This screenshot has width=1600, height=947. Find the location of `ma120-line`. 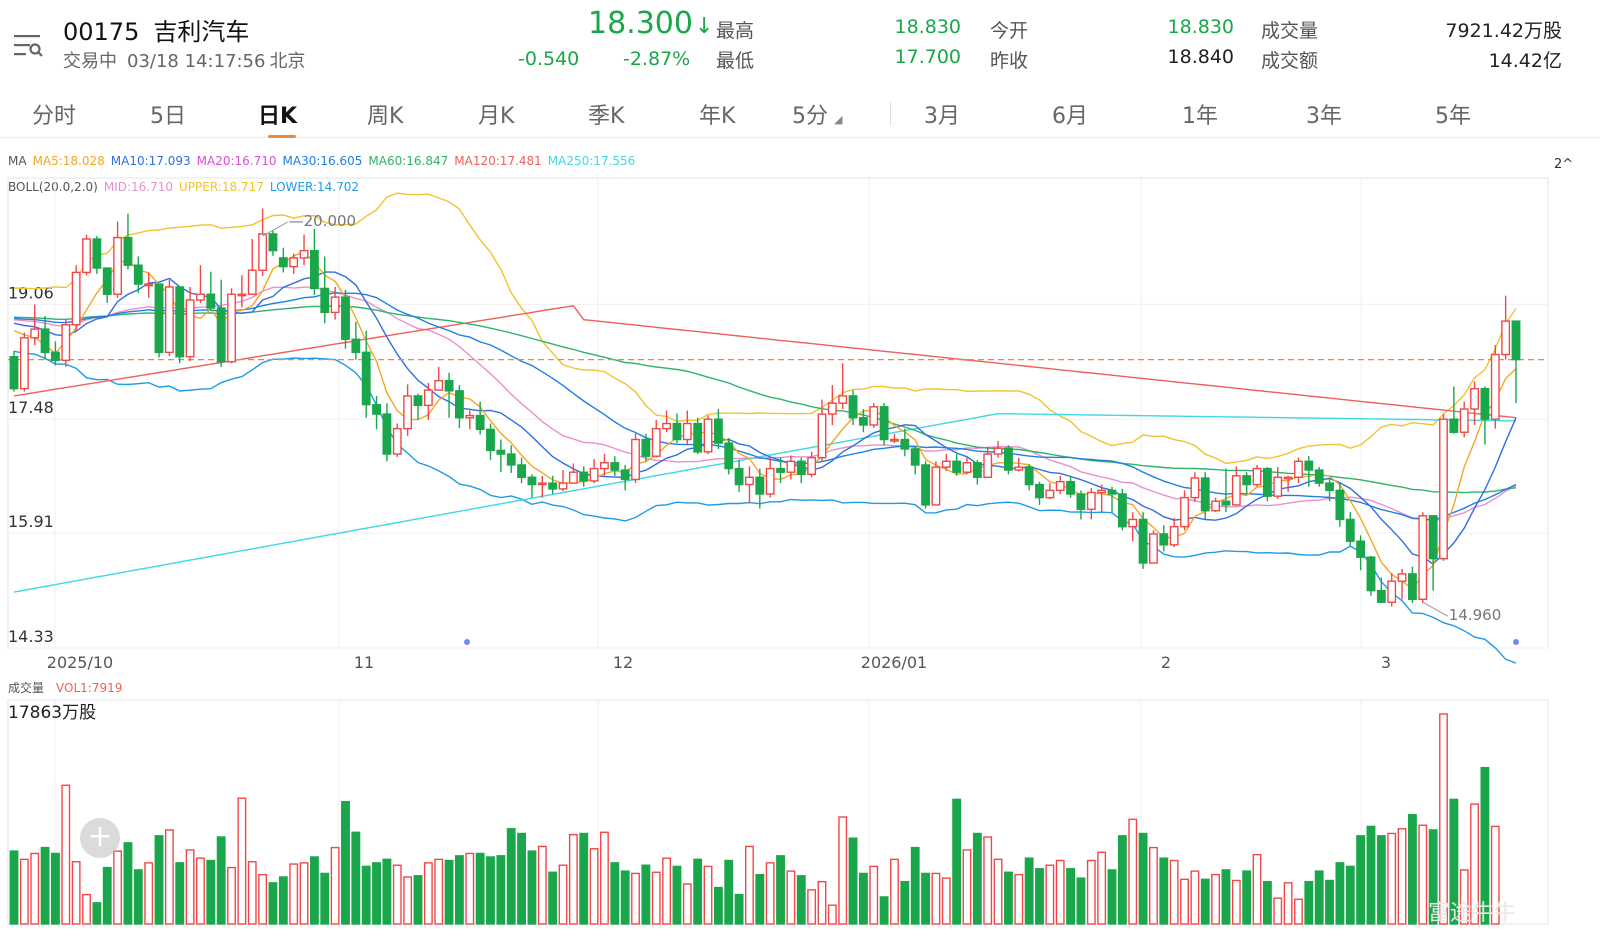

ma120-line is located at coordinates (765, 361).